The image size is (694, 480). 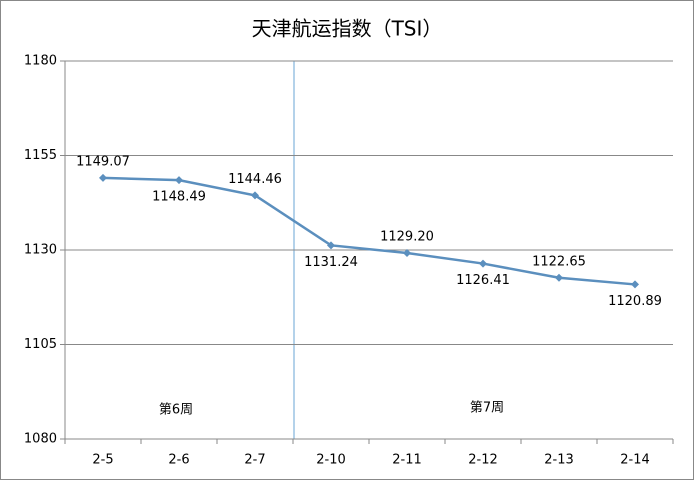 I want to click on y-tick-label: 1180, so click(x=40, y=61).